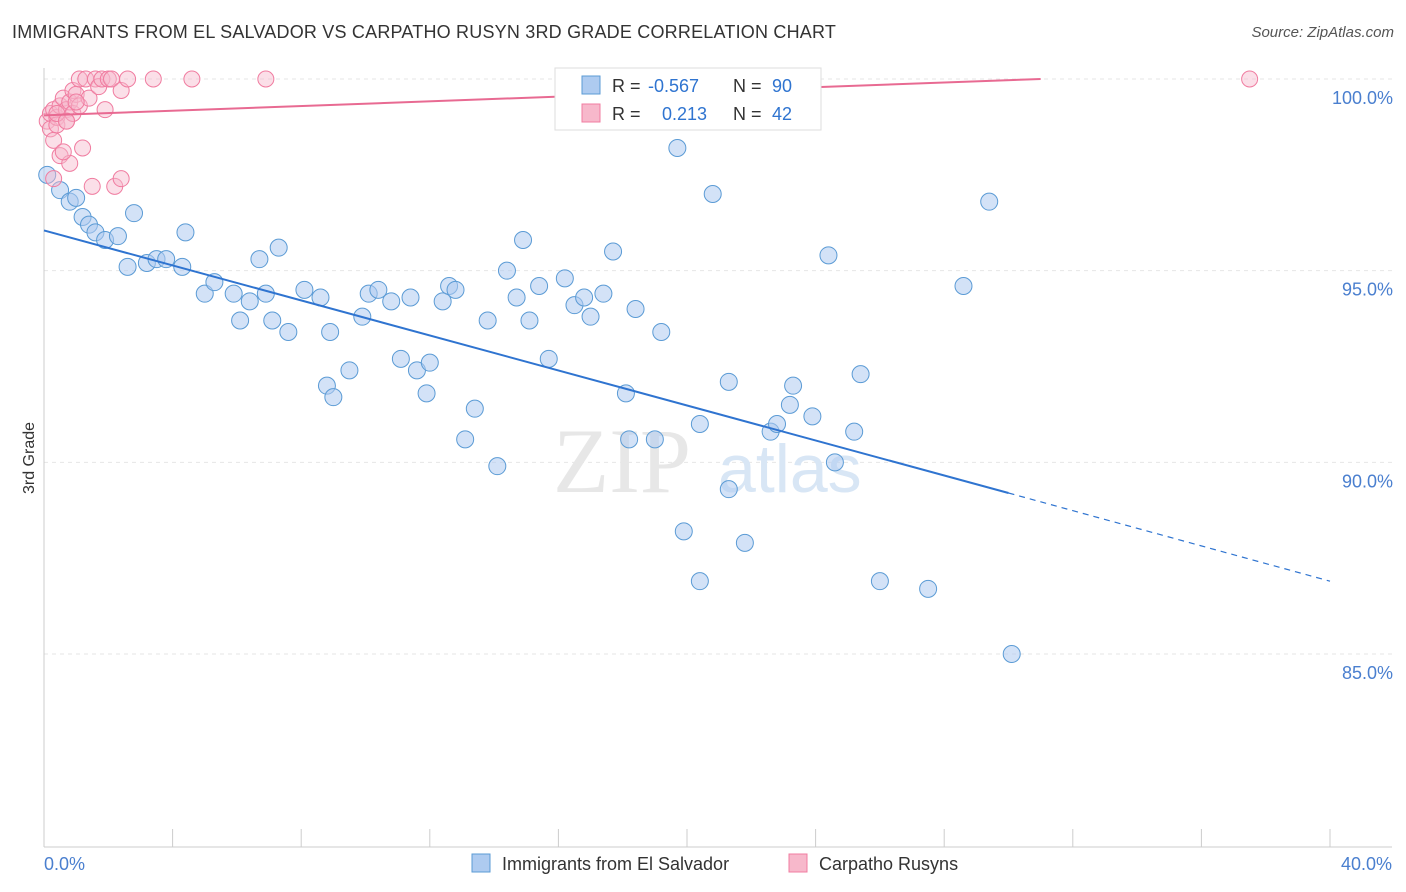 The width and height of the screenshot is (1406, 892). What do you see at coordinates (1367, 481) in the screenshot?
I see `y-tick-label: 90.0%` at bounding box center [1367, 481].